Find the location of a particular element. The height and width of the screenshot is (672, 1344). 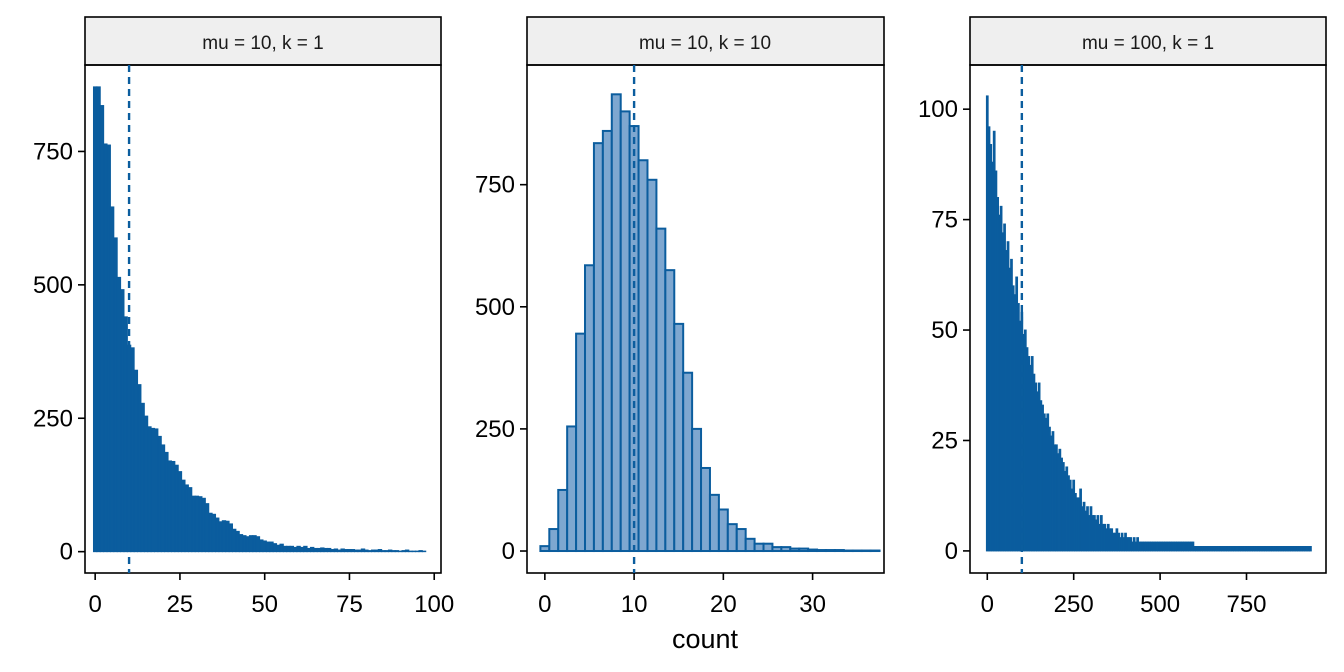

x-tick-label: 250 is located at coordinates (1074, 604).